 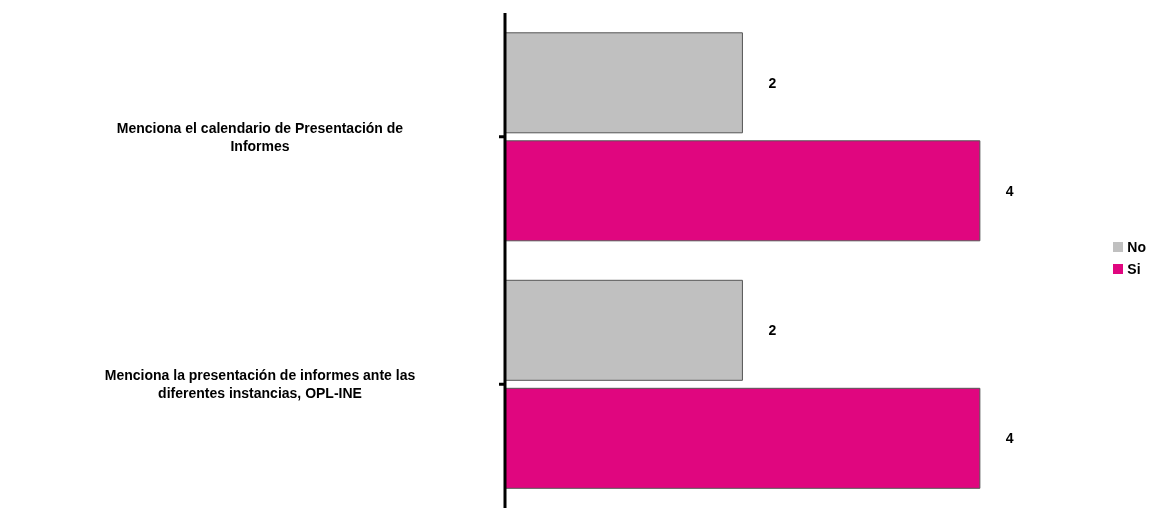 I want to click on text: Si, so click(x=1134, y=268).